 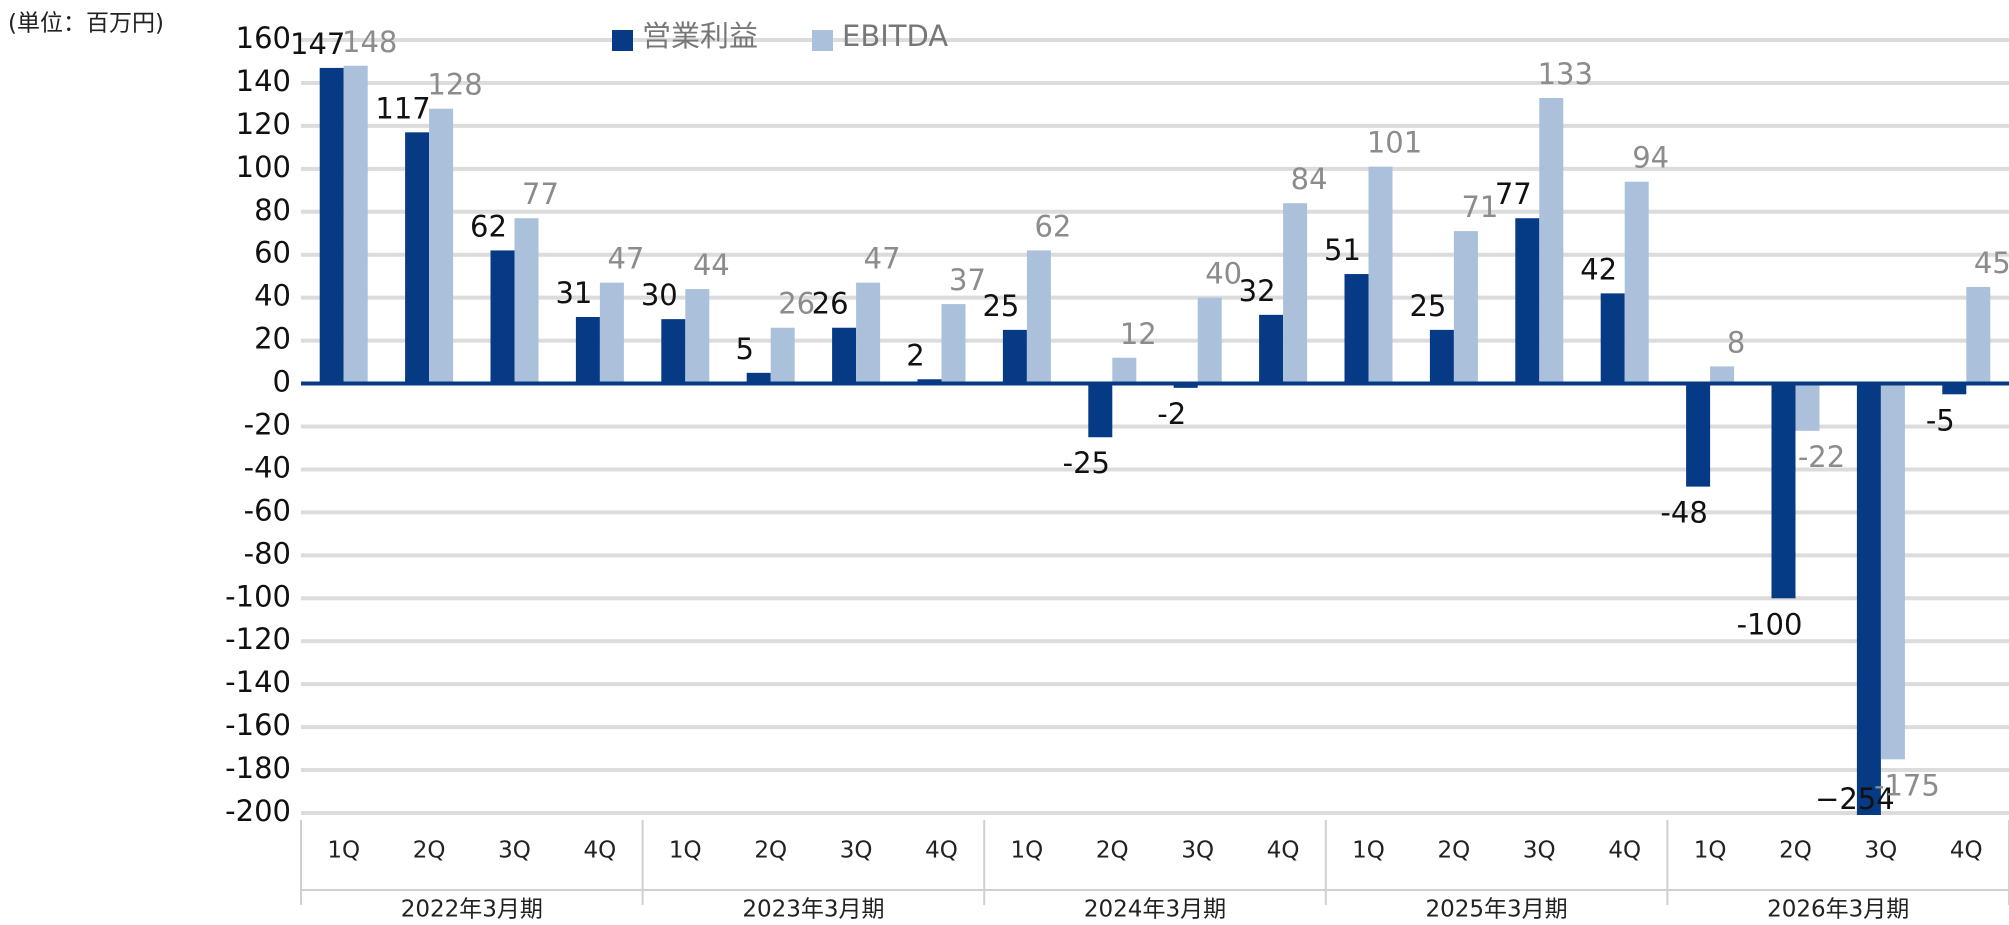 What do you see at coordinates (1940, 420) in the screenshot?
I see `data-label: -5` at bounding box center [1940, 420].